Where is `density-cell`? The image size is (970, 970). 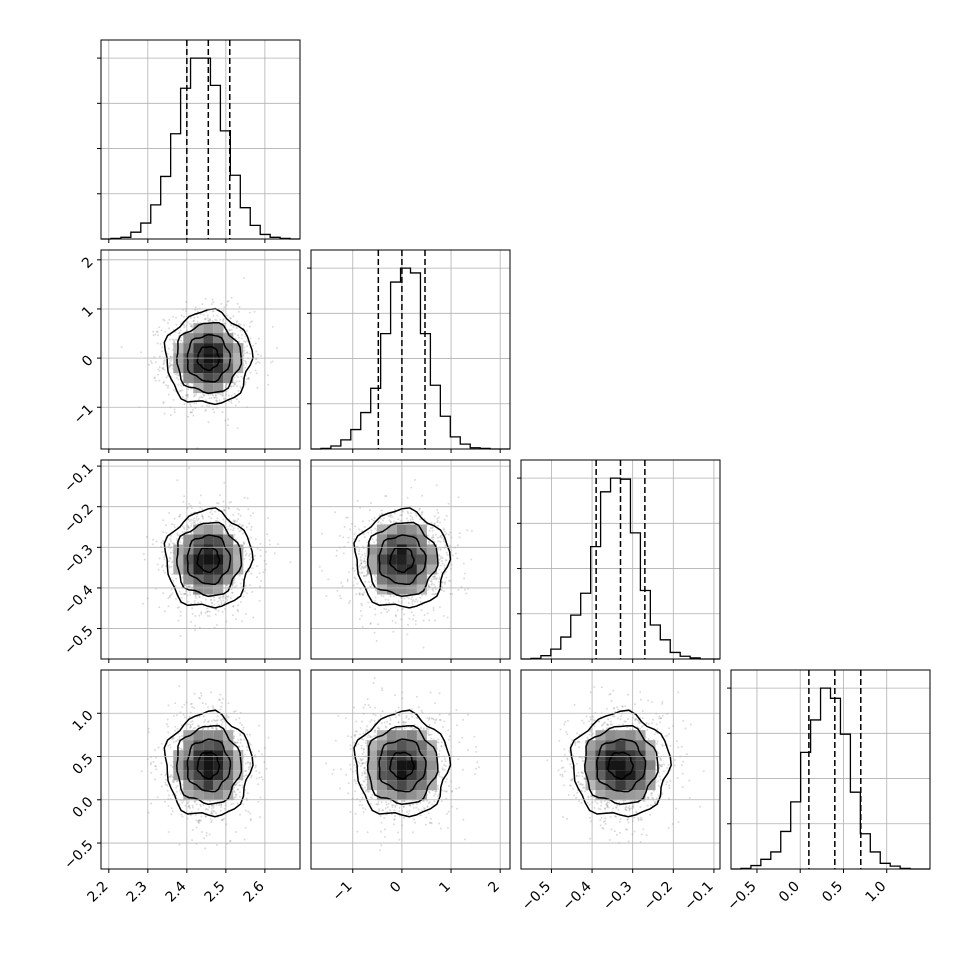 density-cell is located at coordinates (391, 559).